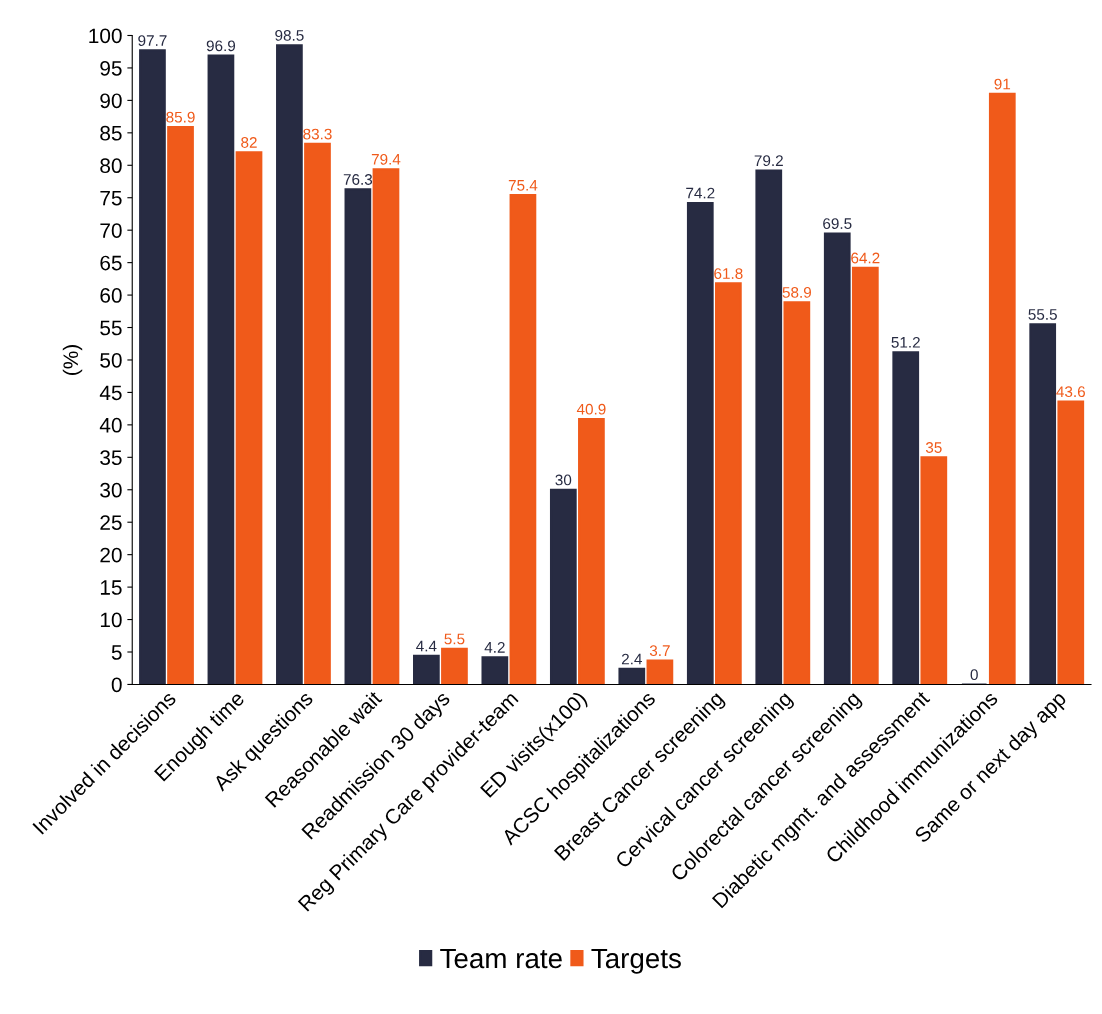  What do you see at coordinates (111, 490) in the screenshot?
I see `y-tick-label: 30` at bounding box center [111, 490].